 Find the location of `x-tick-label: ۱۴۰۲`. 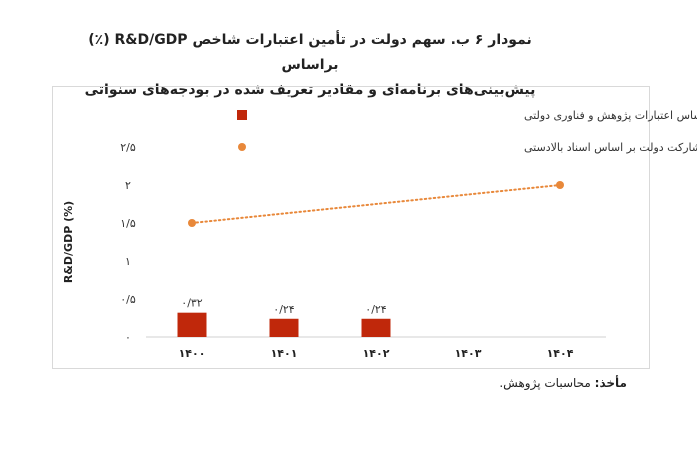

x-tick-label: ۱۴۰۲ is located at coordinates (376, 353).